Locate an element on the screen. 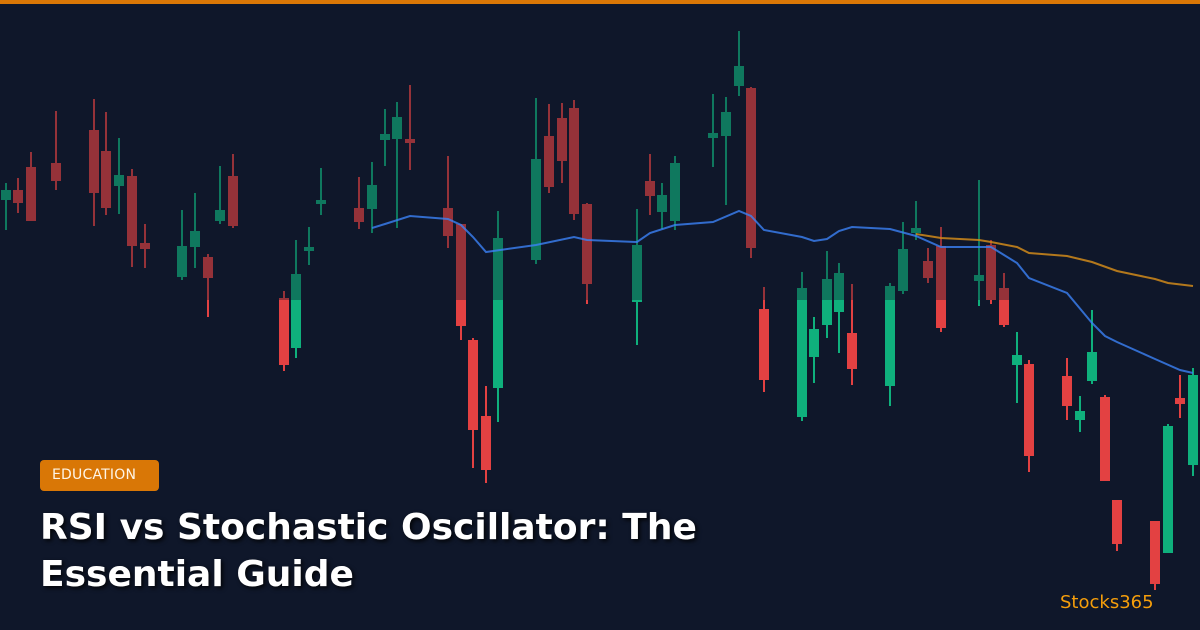 The width and height of the screenshot is (1200, 630). category-badge: EDUCATION is located at coordinates (100, 475).